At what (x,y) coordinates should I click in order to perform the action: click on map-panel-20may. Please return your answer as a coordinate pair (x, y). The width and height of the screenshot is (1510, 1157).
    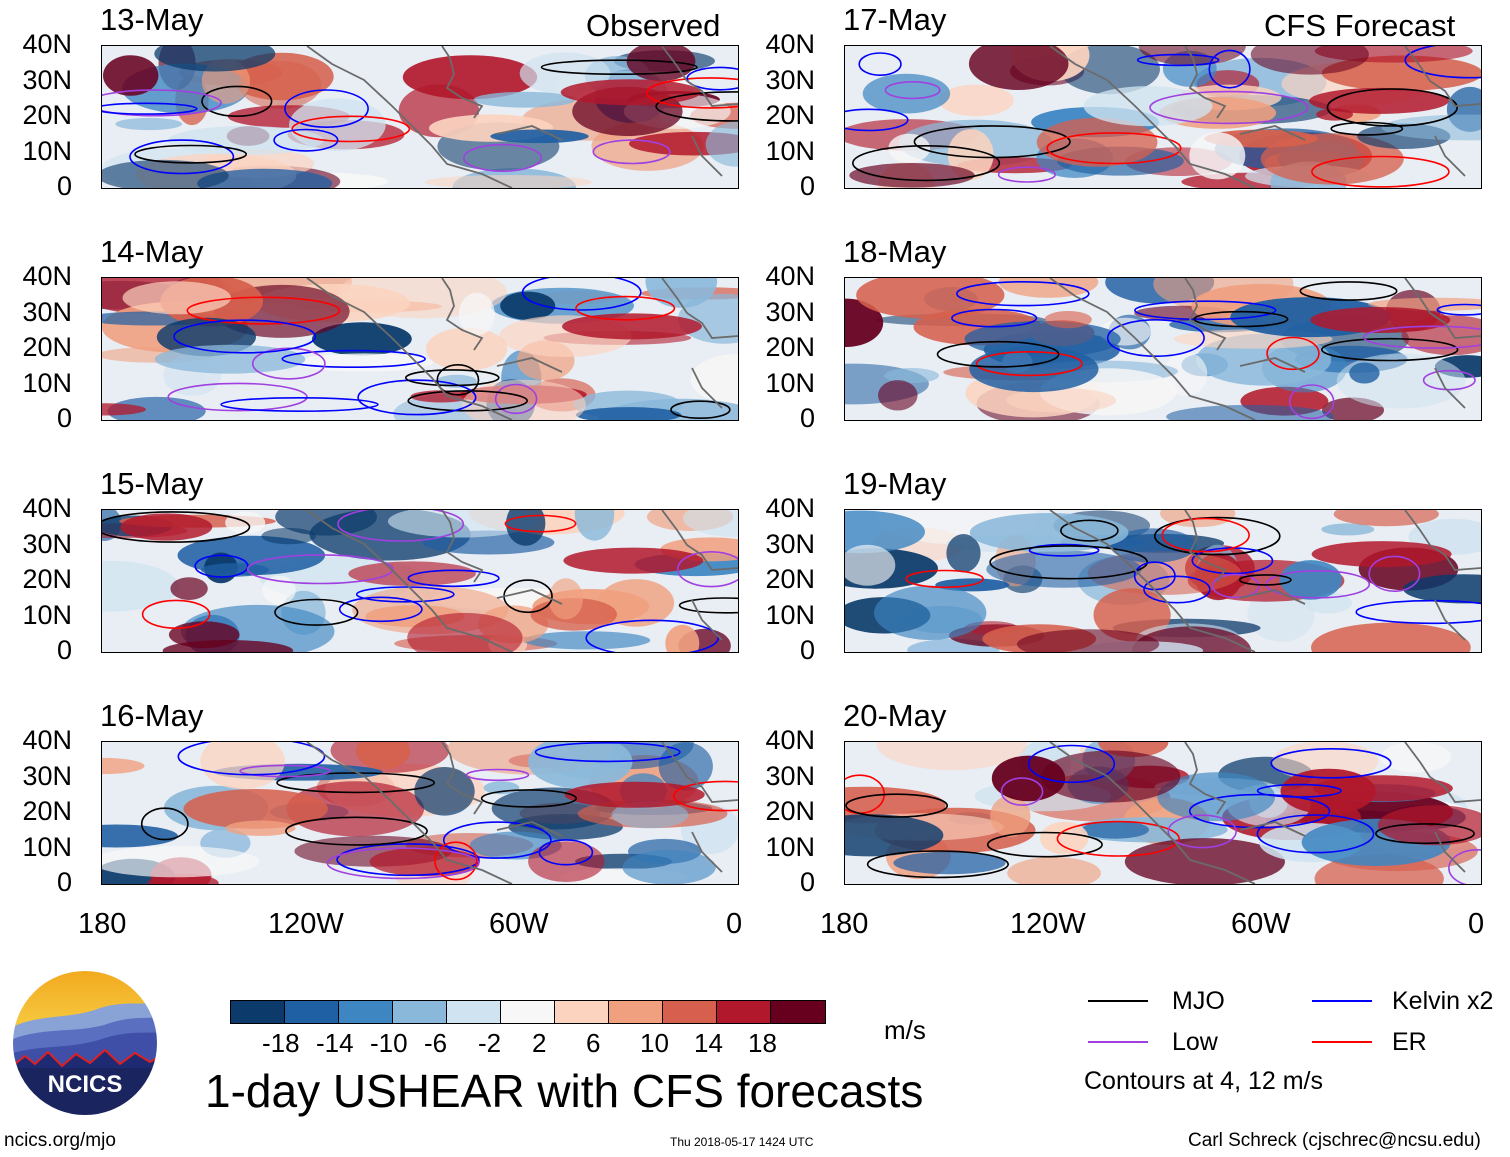
    Looking at the image, I should click on (1163, 813).